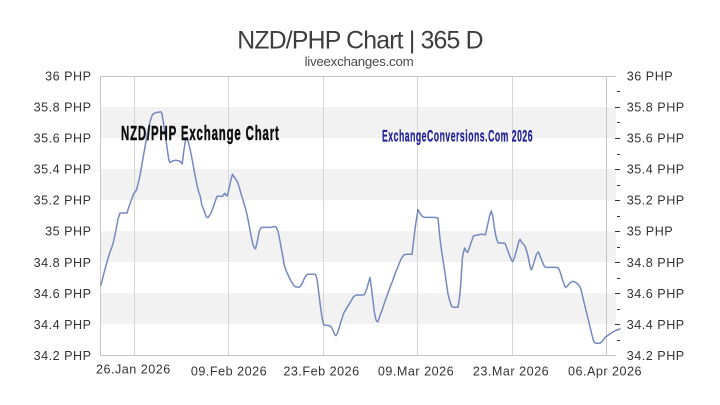 The image size is (720, 405). Describe the element at coordinates (360, 41) in the screenshot. I see `svg-text: NZD/PHP Chart | 365 D` at that location.